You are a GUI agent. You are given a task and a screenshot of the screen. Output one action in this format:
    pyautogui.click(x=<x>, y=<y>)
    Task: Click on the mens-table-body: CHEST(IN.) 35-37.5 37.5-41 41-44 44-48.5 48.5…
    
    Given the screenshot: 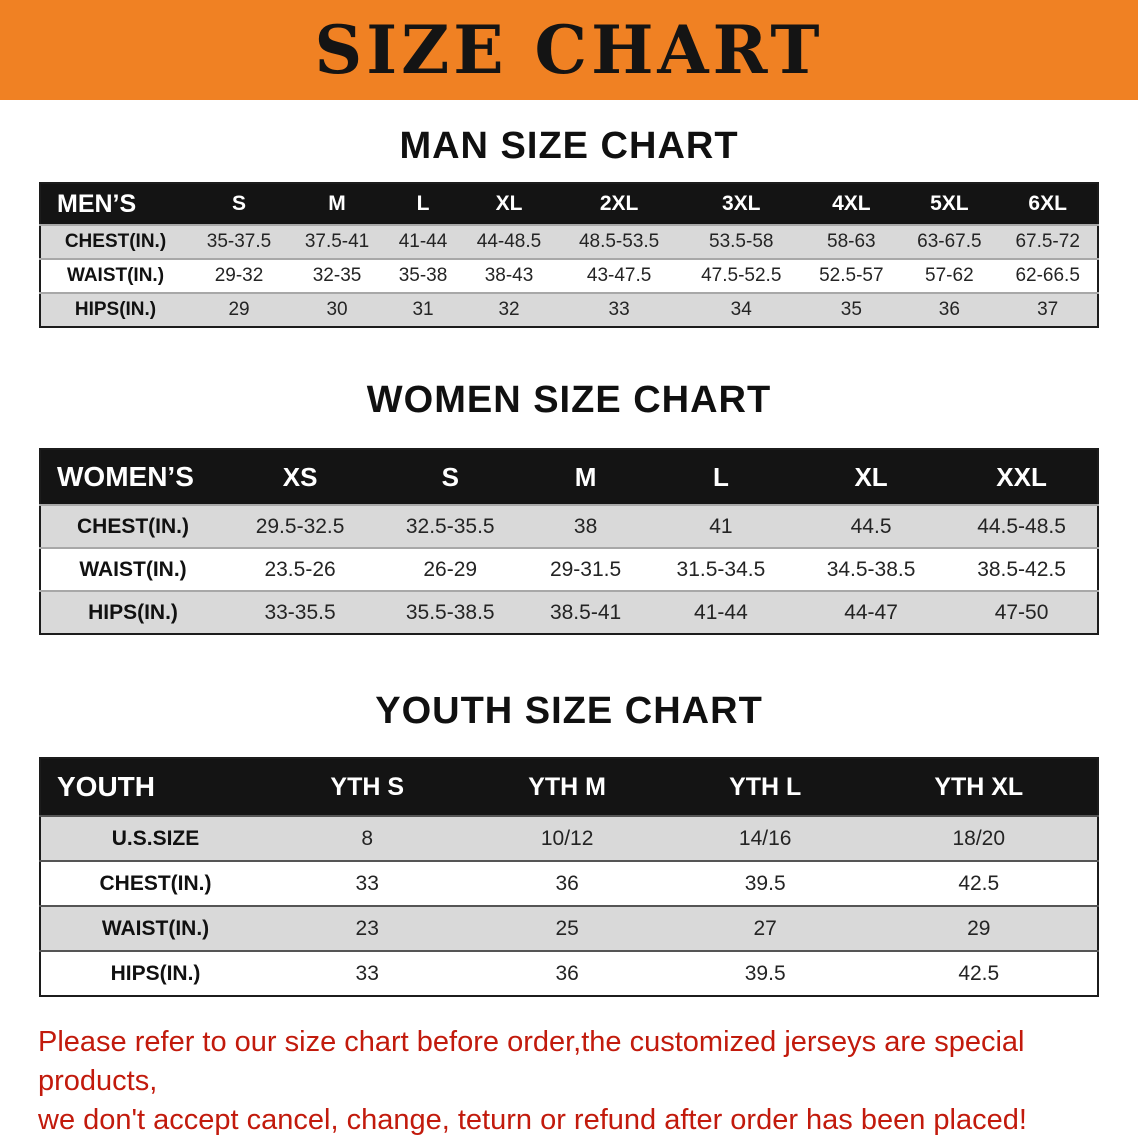 What is the action you would take?
    pyautogui.click(x=569, y=276)
    